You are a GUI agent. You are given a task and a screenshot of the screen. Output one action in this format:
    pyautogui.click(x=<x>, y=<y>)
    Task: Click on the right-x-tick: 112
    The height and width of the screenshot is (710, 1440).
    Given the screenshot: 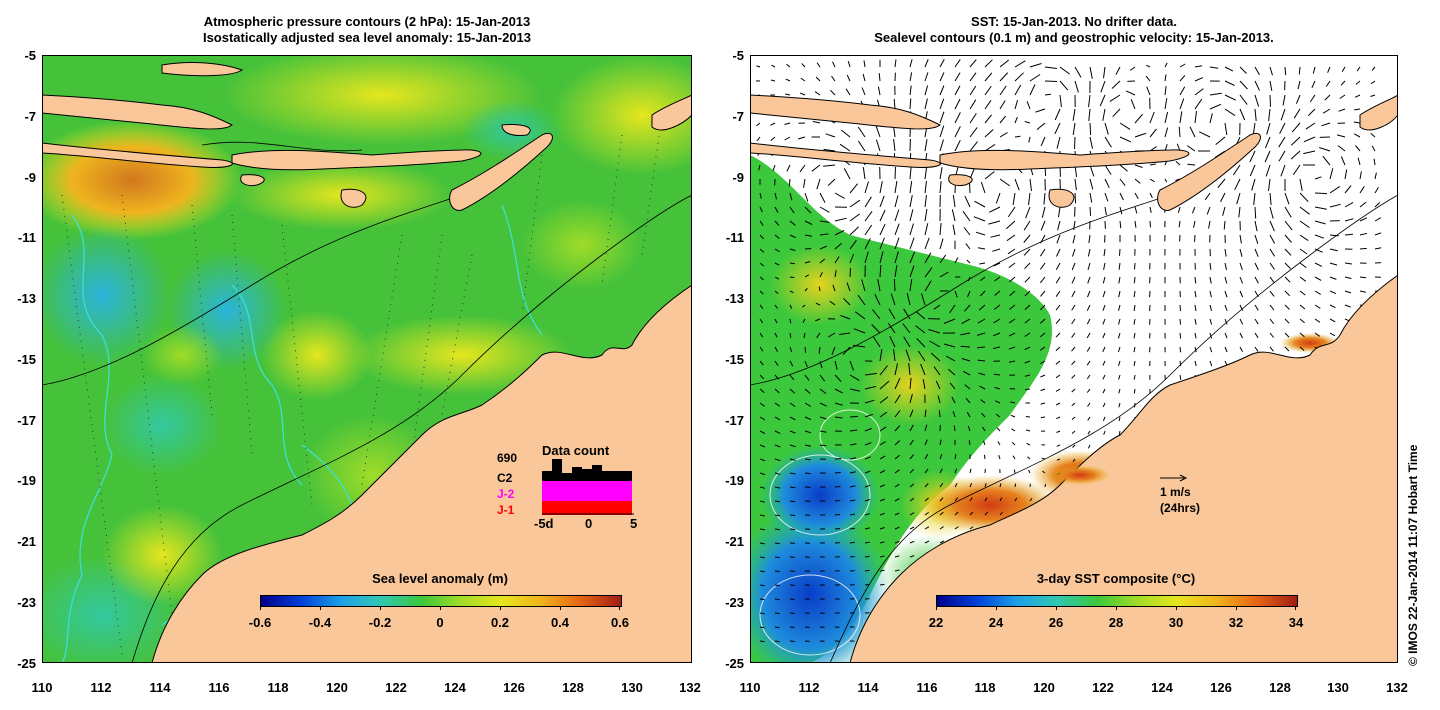 What is the action you would take?
    pyautogui.click(x=809, y=687)
    